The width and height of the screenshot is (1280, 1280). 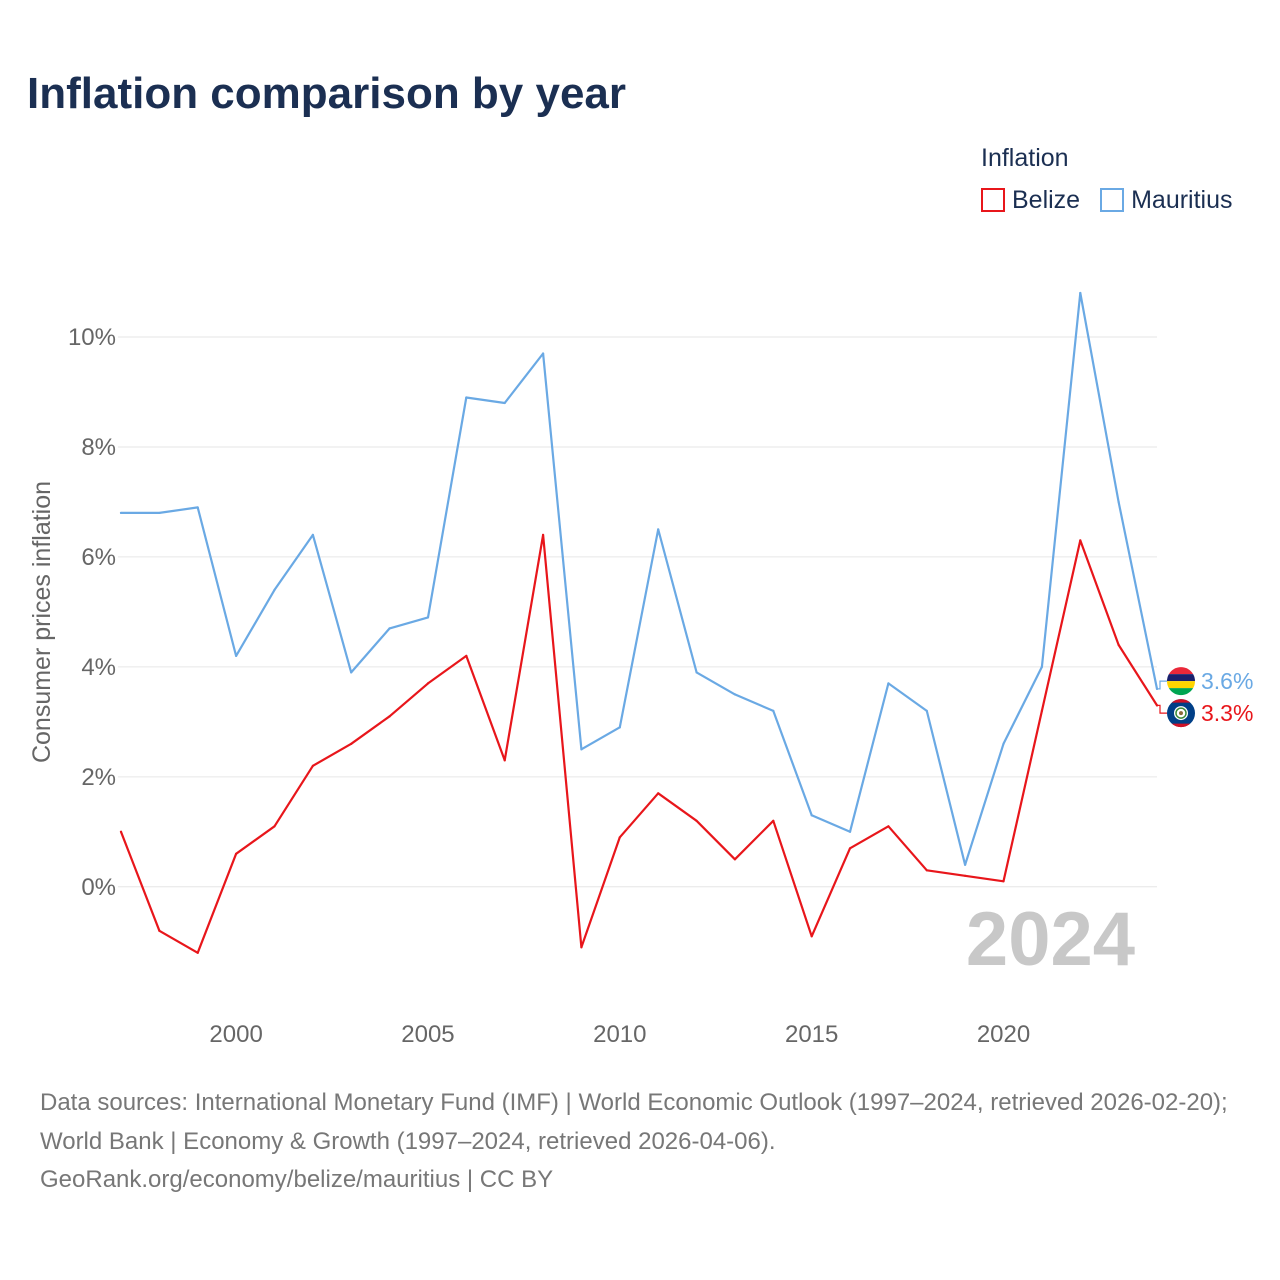 I want to click on legend-label-belize: Belize, so click(x=1046, y=200).